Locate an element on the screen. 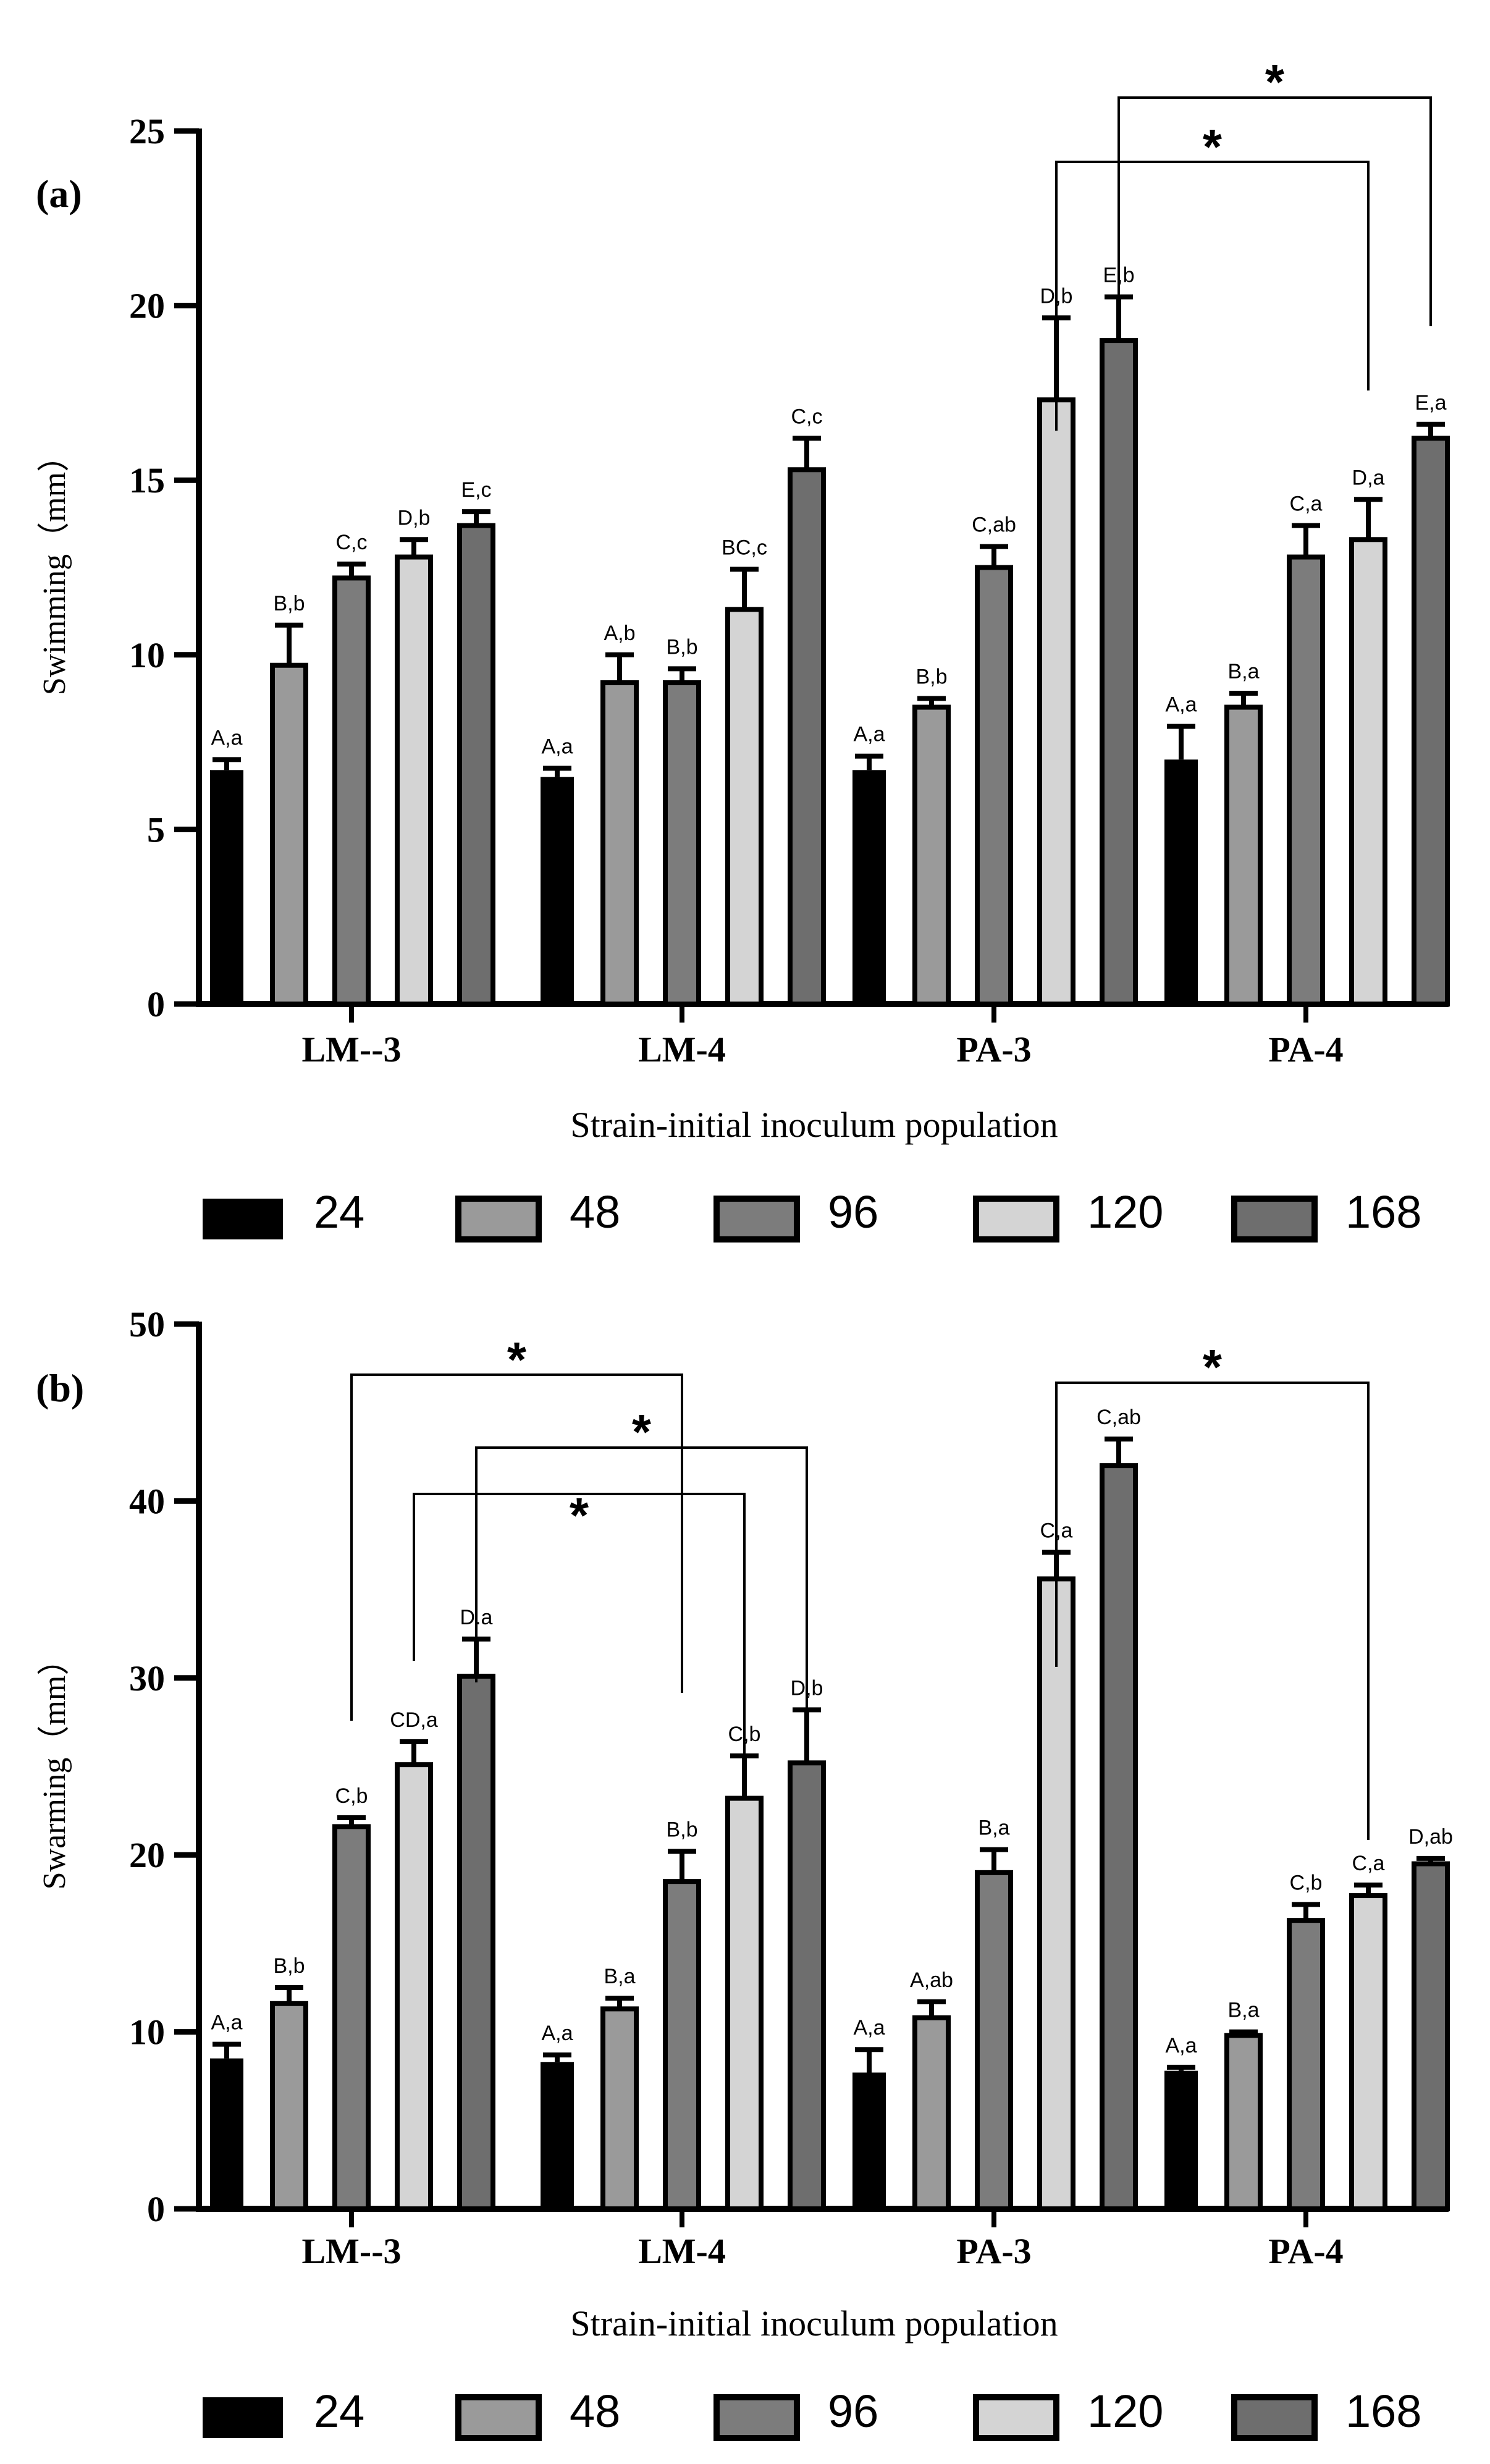 The image size is (1490, 2464). data-label: C,ab is located at coordinates (1118, 1417).